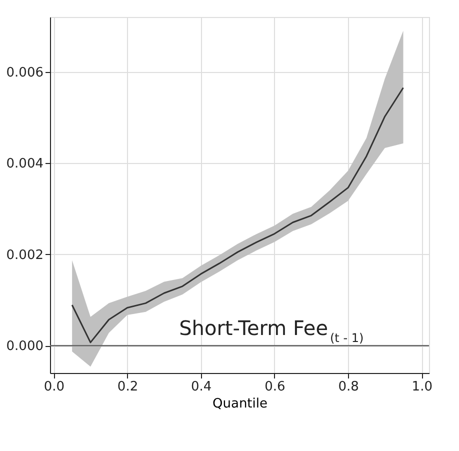 The width and height of the screenshot is (459, 451). Describe the element at coordinates (25, 346) in the screenshot. I see `y-tick-label: 0.000` at that location.